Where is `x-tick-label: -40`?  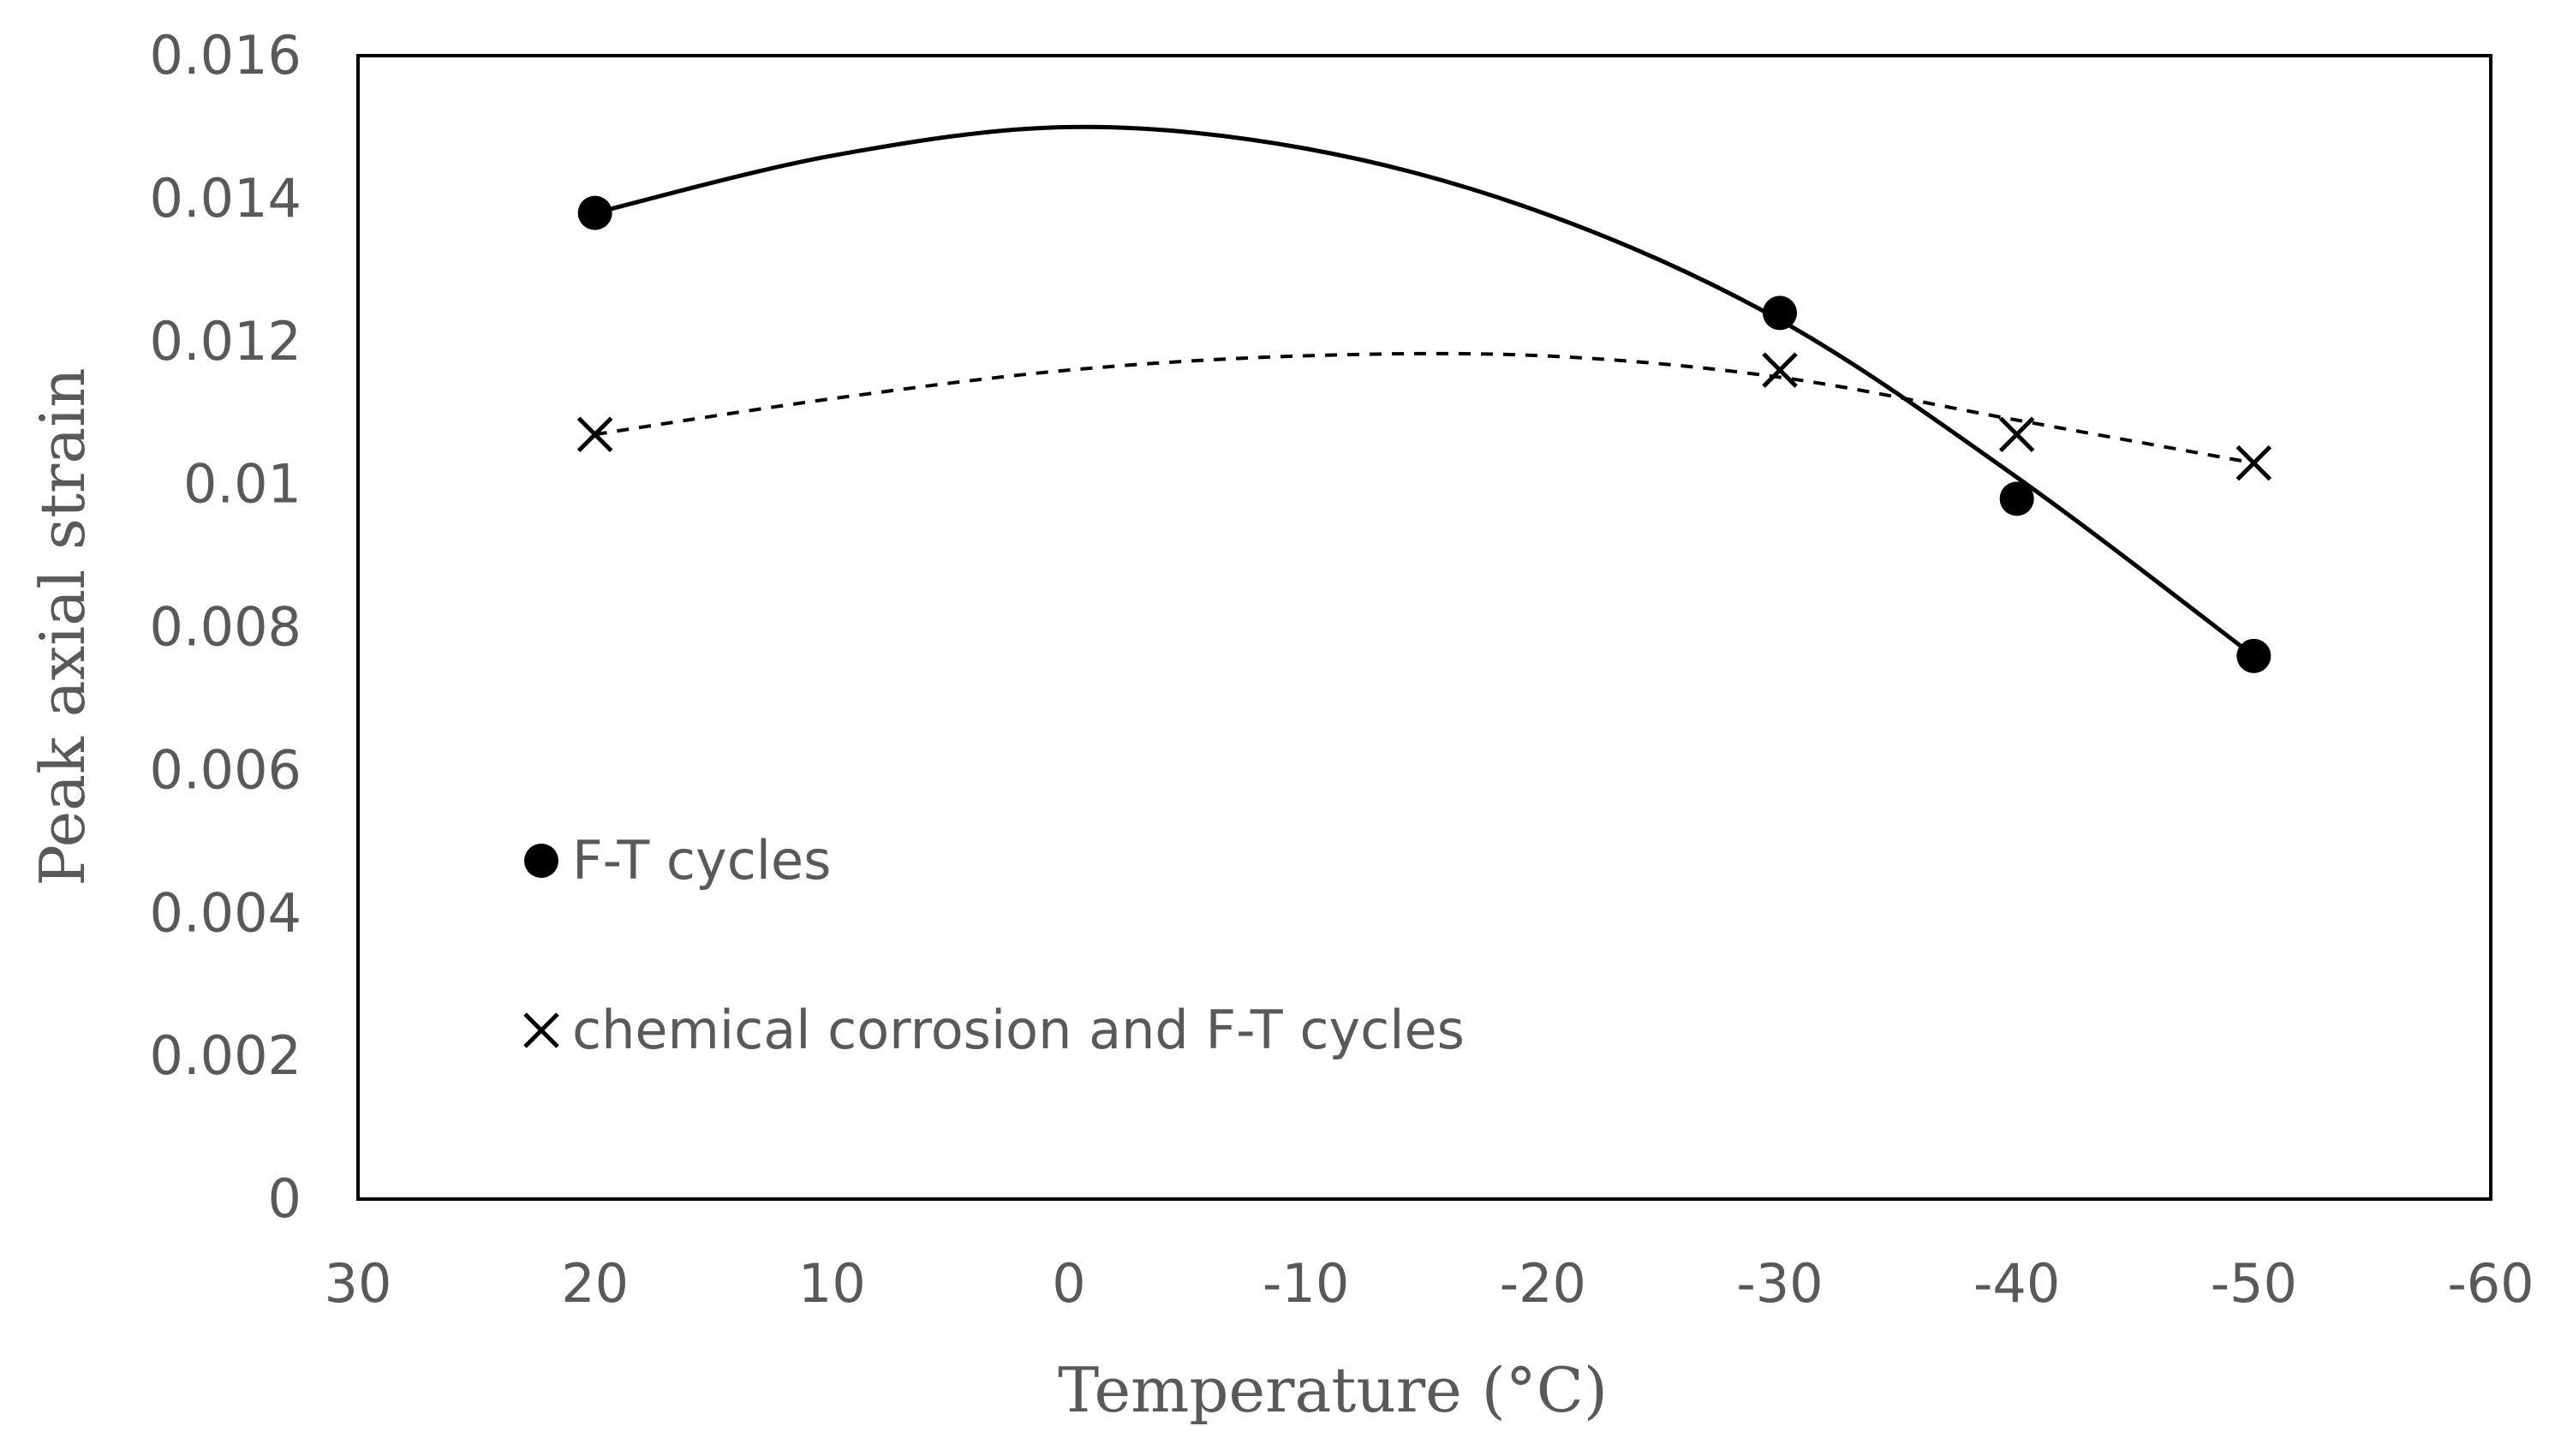 x-tick-label: -40 is located at coordinates (2016, 1283).